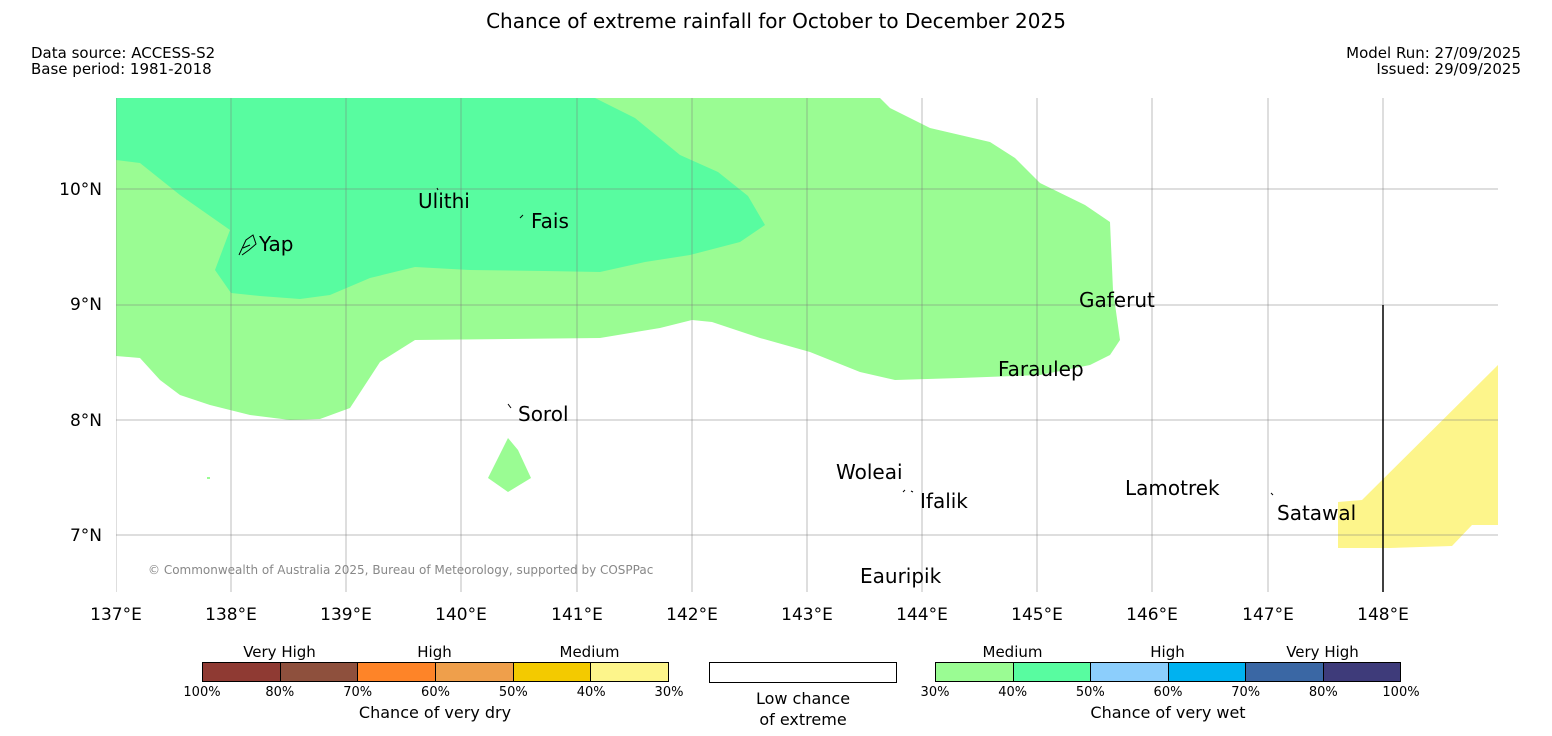 The height and width of the screenshot is (736, 1552). What do you see at coordinates (908, 491) in the screenshot?
I see `woleai-coastline` at bounding box center [908, 491].